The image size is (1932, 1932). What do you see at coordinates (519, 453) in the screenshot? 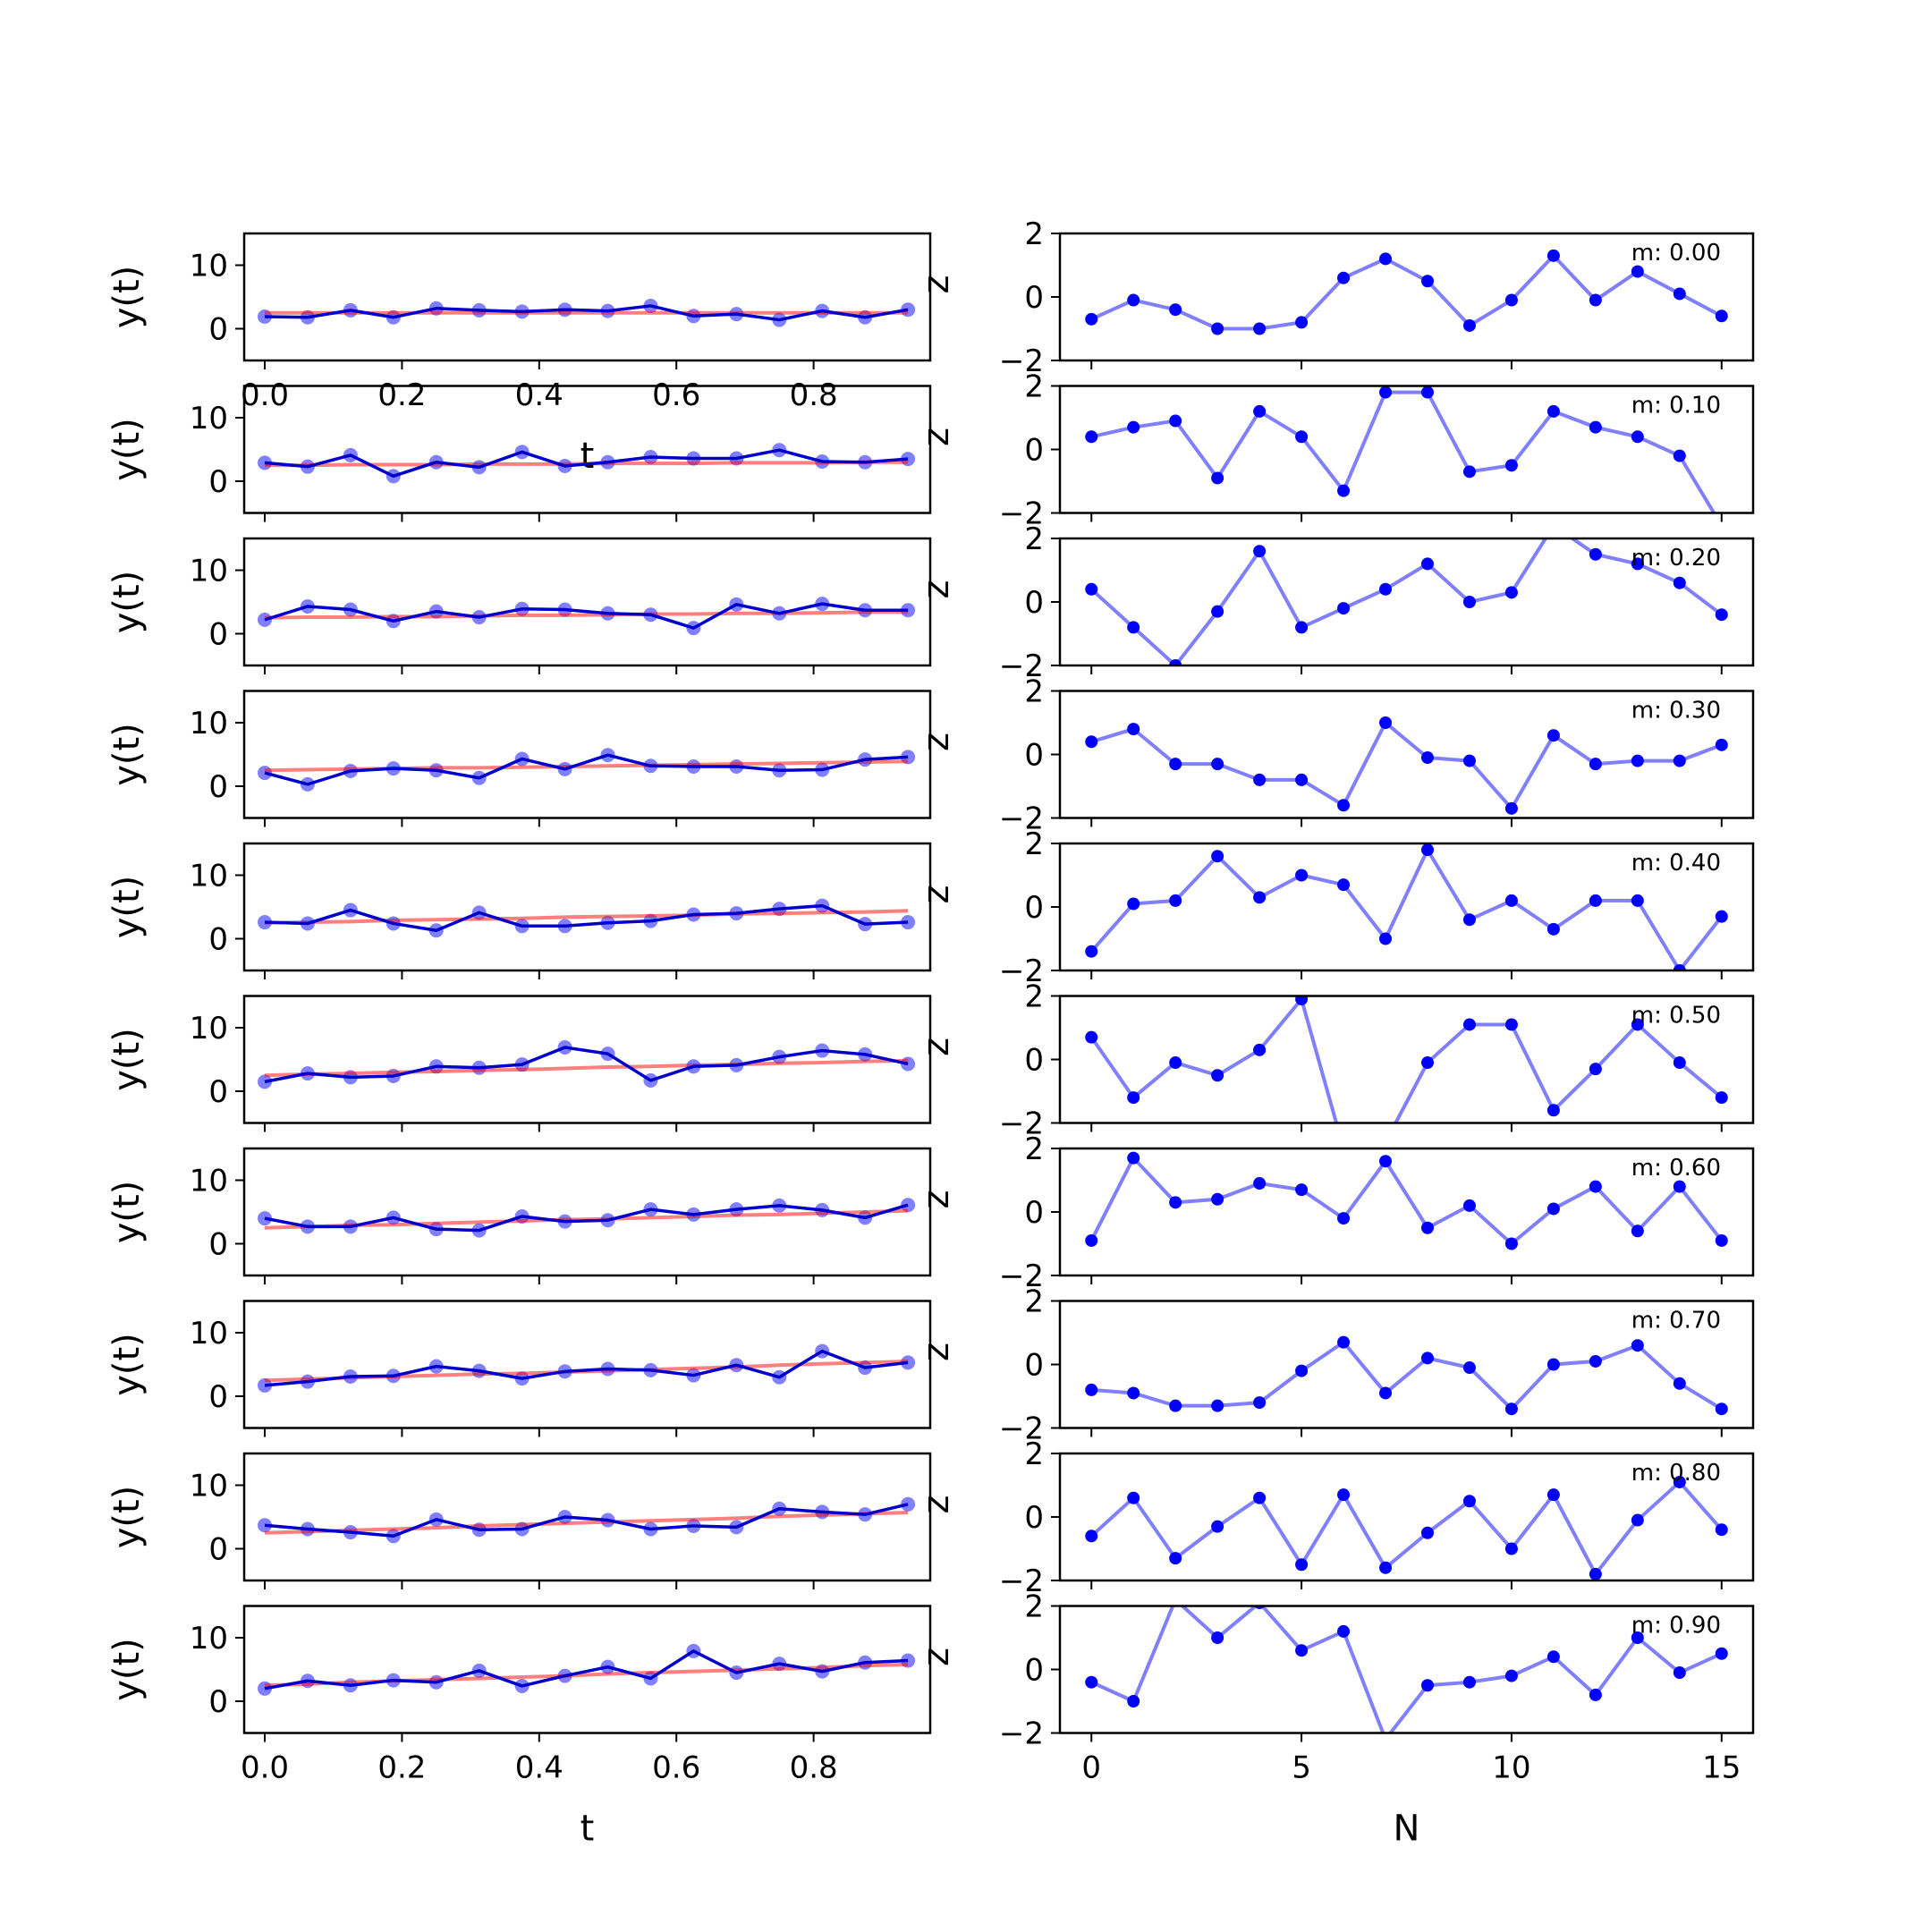
I see `subplot-left-1: 0 10 y(t)` at bounding box center [519, 453].